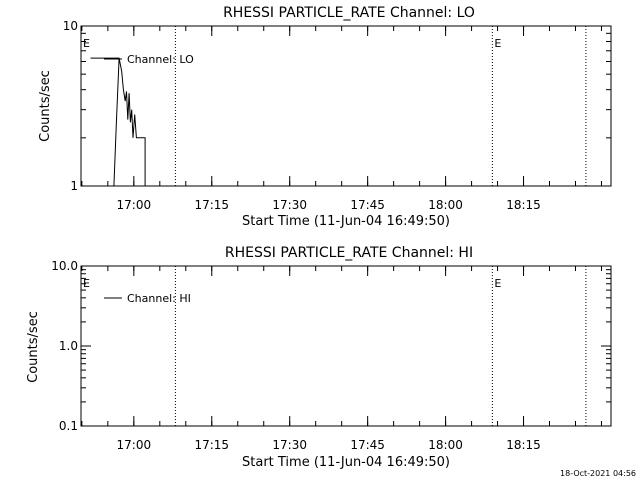 The height and width of the screenshot is (480, 640). I want to click on panel-lo-legend-label: Channel: LO, so click(160, 59).